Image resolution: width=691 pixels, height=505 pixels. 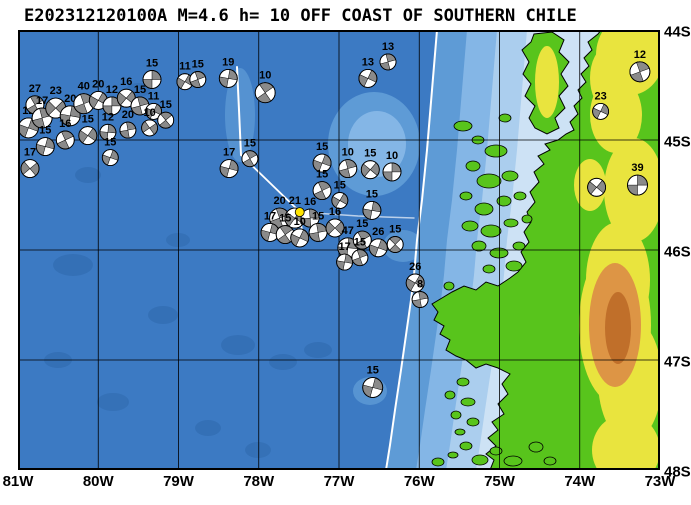 I want to click on epicenter-marker, so click(x=299, y=212).